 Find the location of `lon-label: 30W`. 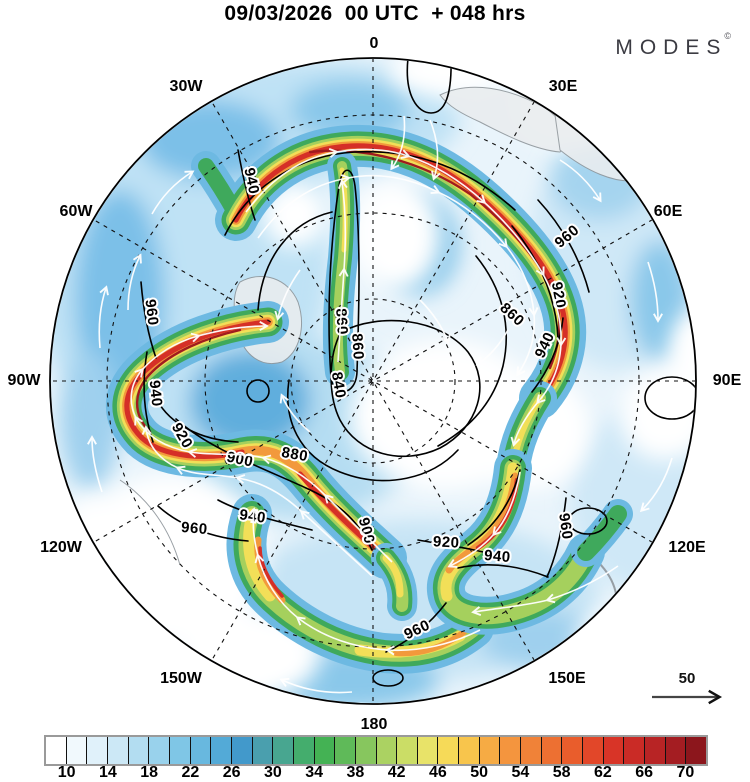

lon-label: 30W is located at coordinates (187, 86).